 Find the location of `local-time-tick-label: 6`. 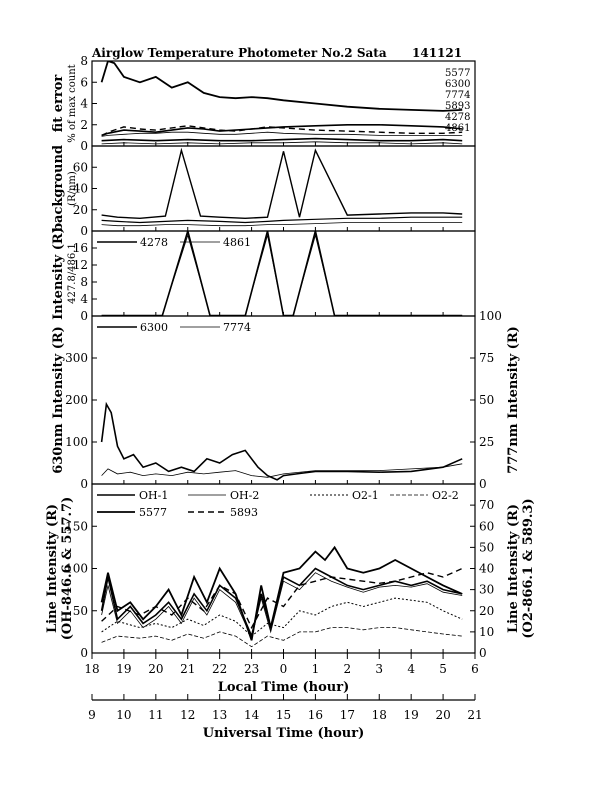

local-time-tick-label: 6 is located at coordinates (475, 669).